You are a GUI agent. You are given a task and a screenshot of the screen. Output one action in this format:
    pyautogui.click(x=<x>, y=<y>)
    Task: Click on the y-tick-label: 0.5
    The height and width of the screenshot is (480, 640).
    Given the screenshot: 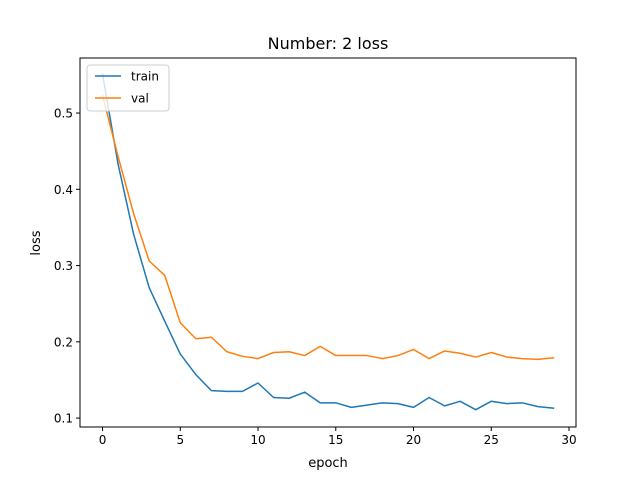 What is the action you would take?
    pyautogui.click(x=63, y=114)
    